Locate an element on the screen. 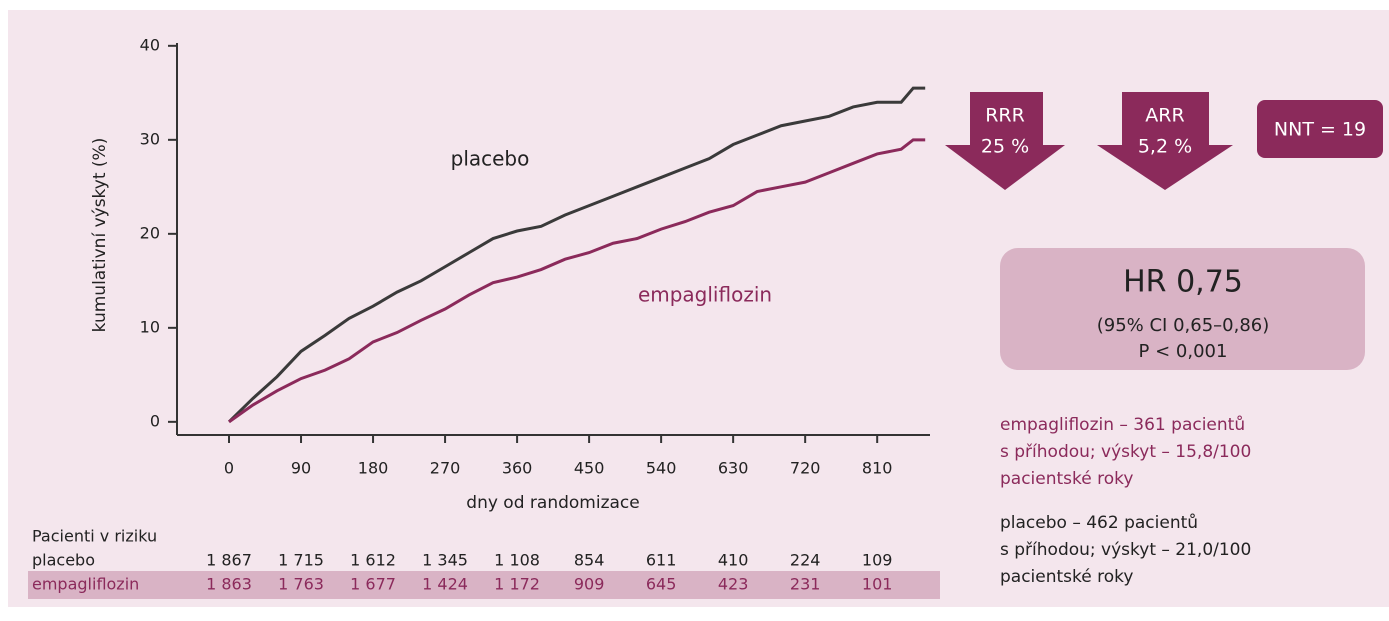 This screenshot has height=621, width=1389. hr-ci: (95% CI 0,65–0,86) is located at coordinates (1183, 325).